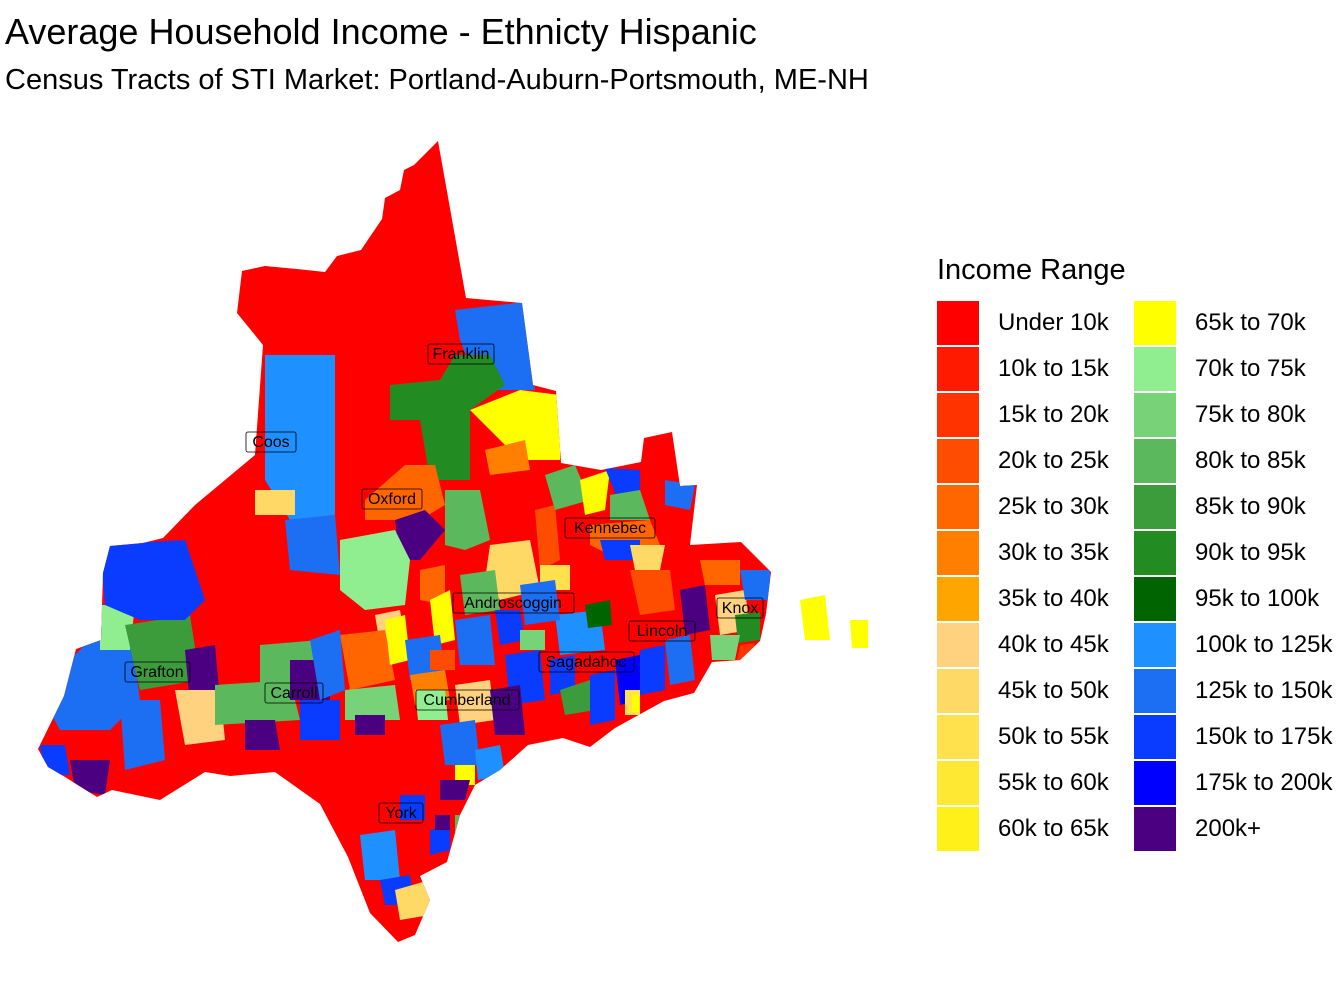 This screenshot has width=1344, height=1008. What do you see at coordinates (1250, 414) in the screenshot?
I see `legend-label: 75k to 80k` at bounding box center [1250, 414].